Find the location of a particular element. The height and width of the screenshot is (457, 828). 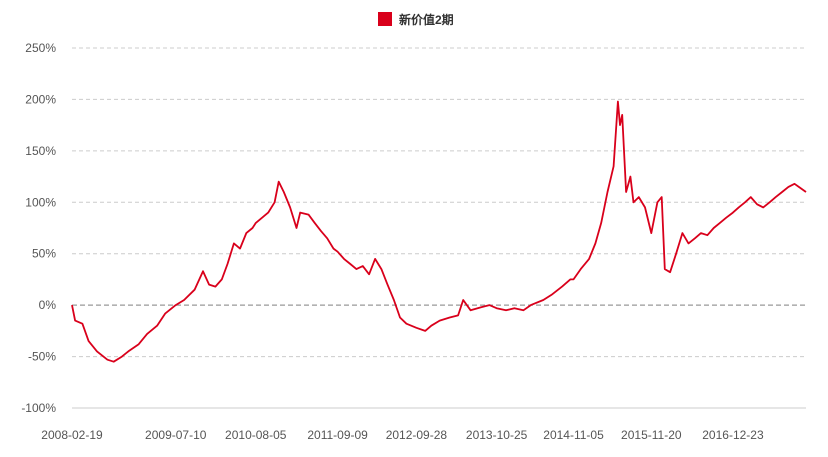

legend-swatch is located at coordinates (385, 19).